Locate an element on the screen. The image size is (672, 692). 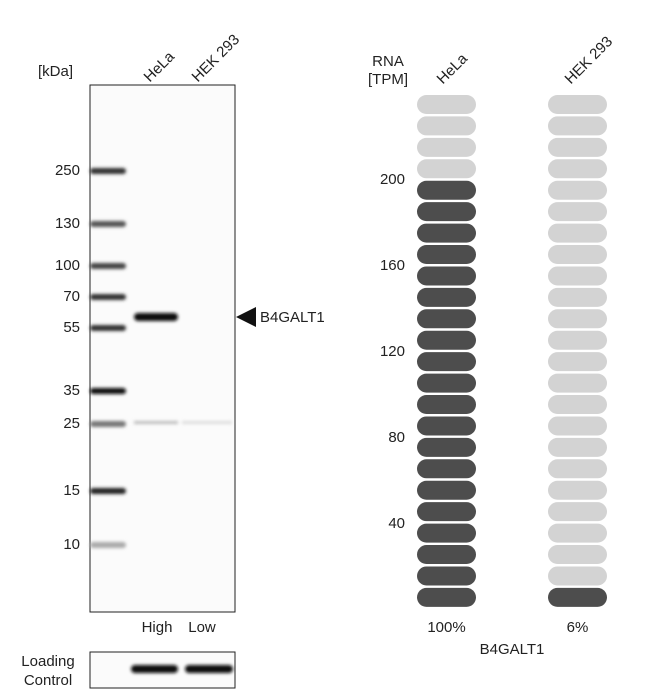
column-label: HeLa is located at coordinates (453, 69).